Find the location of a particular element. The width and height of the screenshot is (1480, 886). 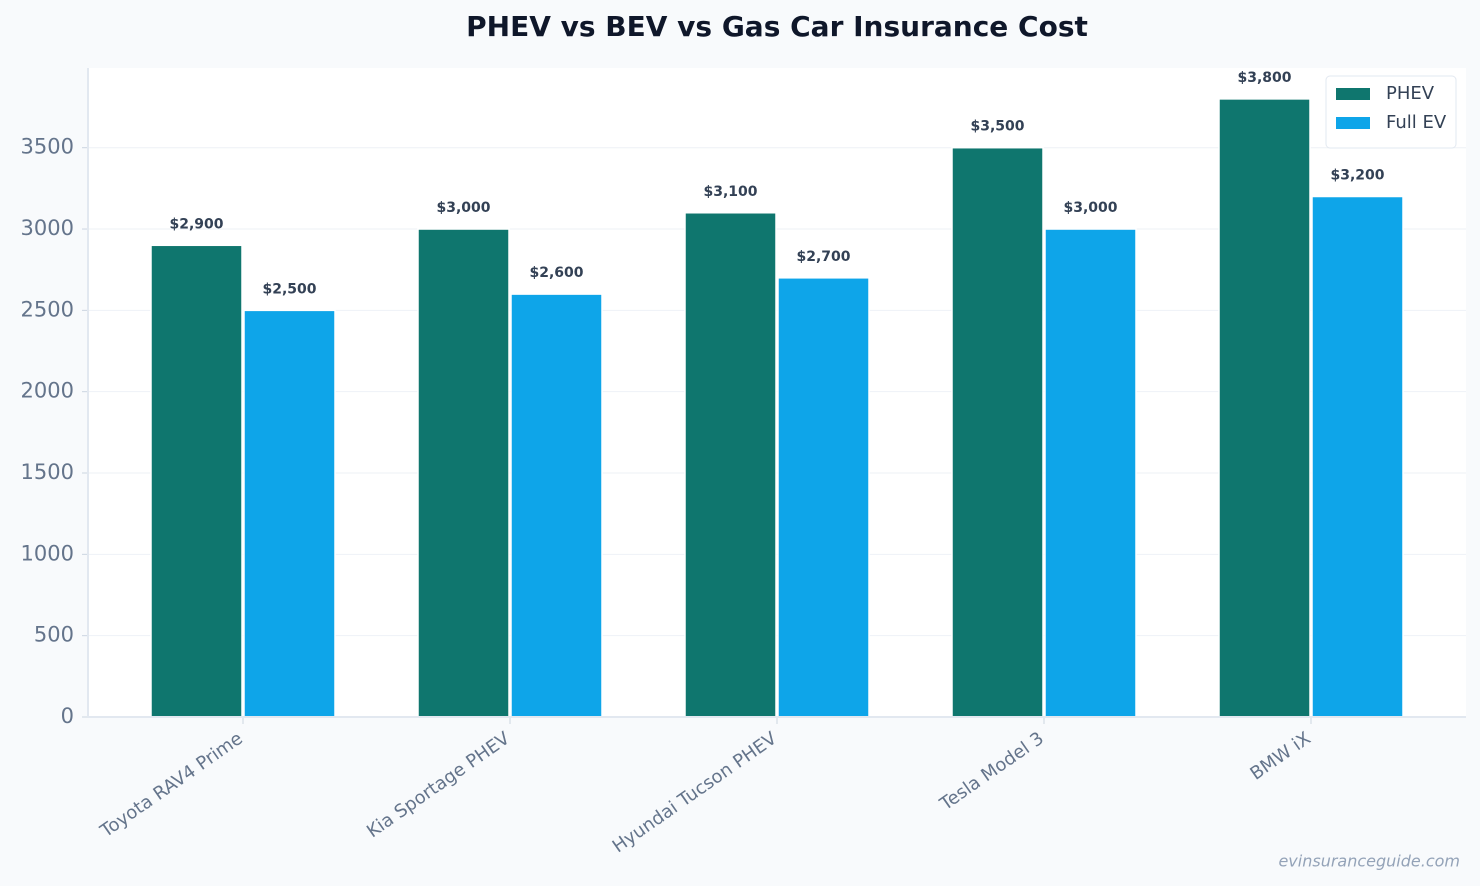

y-tick-label: 1500 is located at coordinates (47, 472).